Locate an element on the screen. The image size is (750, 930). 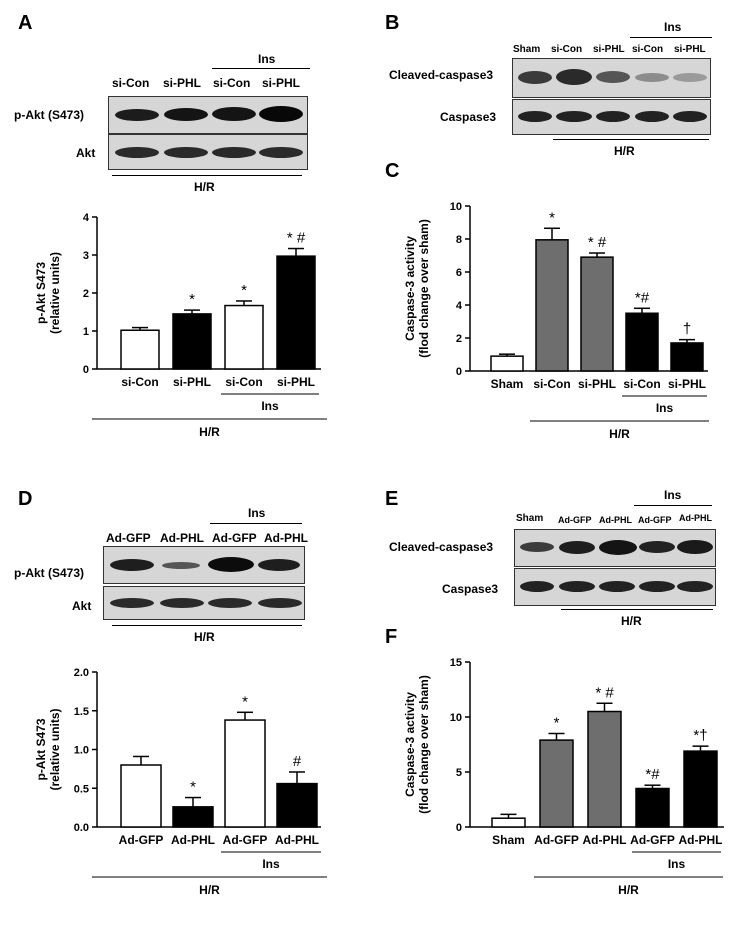
blot-row-label: Akt is located at coordinates (82, 606).